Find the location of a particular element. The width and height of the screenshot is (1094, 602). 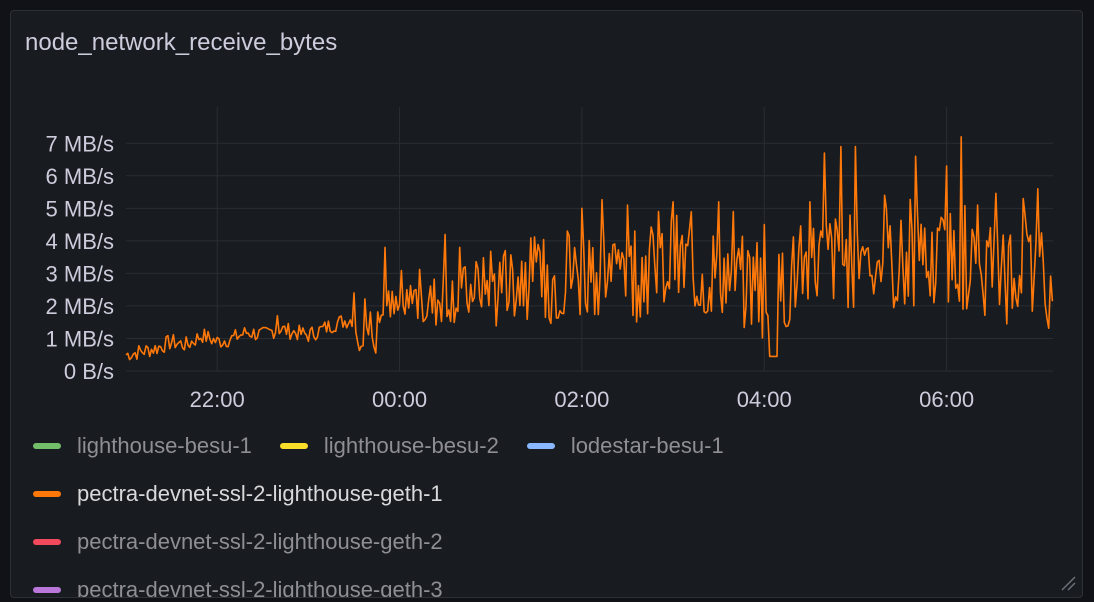

legend-row-3: pectra-devnet-ssl-2-lighthouse-geth-2 is located at coordinates (238, 542).